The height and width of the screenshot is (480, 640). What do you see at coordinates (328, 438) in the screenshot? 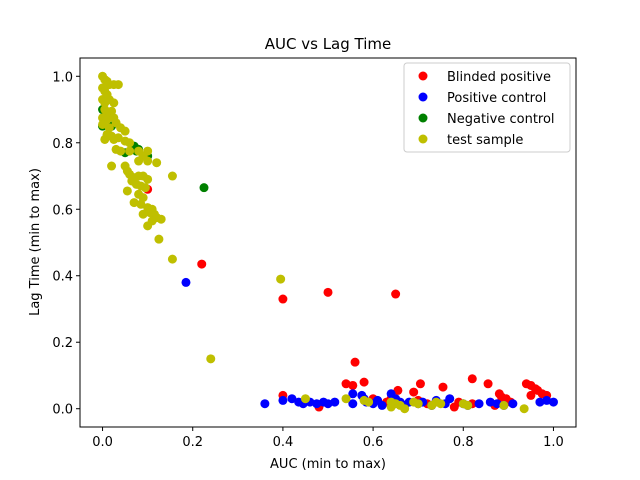
I see `x-axis: 0.0 0.2 0.4 0.6 0.8 1.0` at bounding box center [328, 438].